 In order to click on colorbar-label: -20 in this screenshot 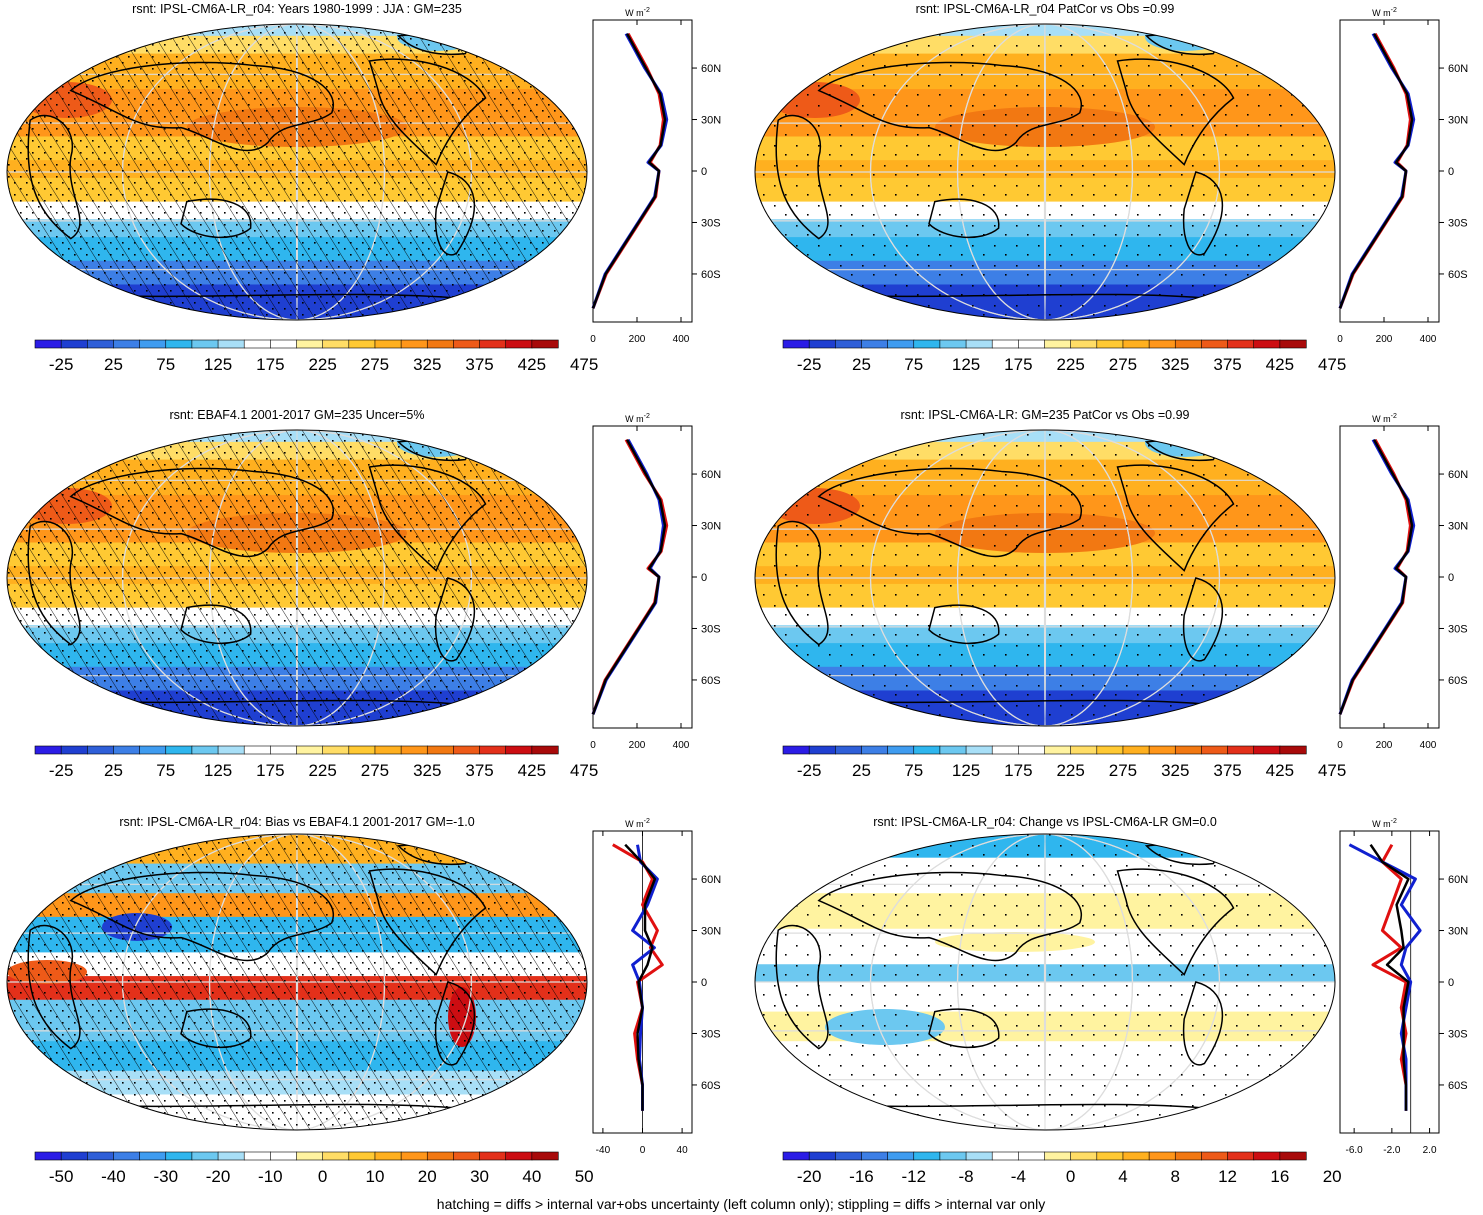, I will do `click(218, 1176)`.